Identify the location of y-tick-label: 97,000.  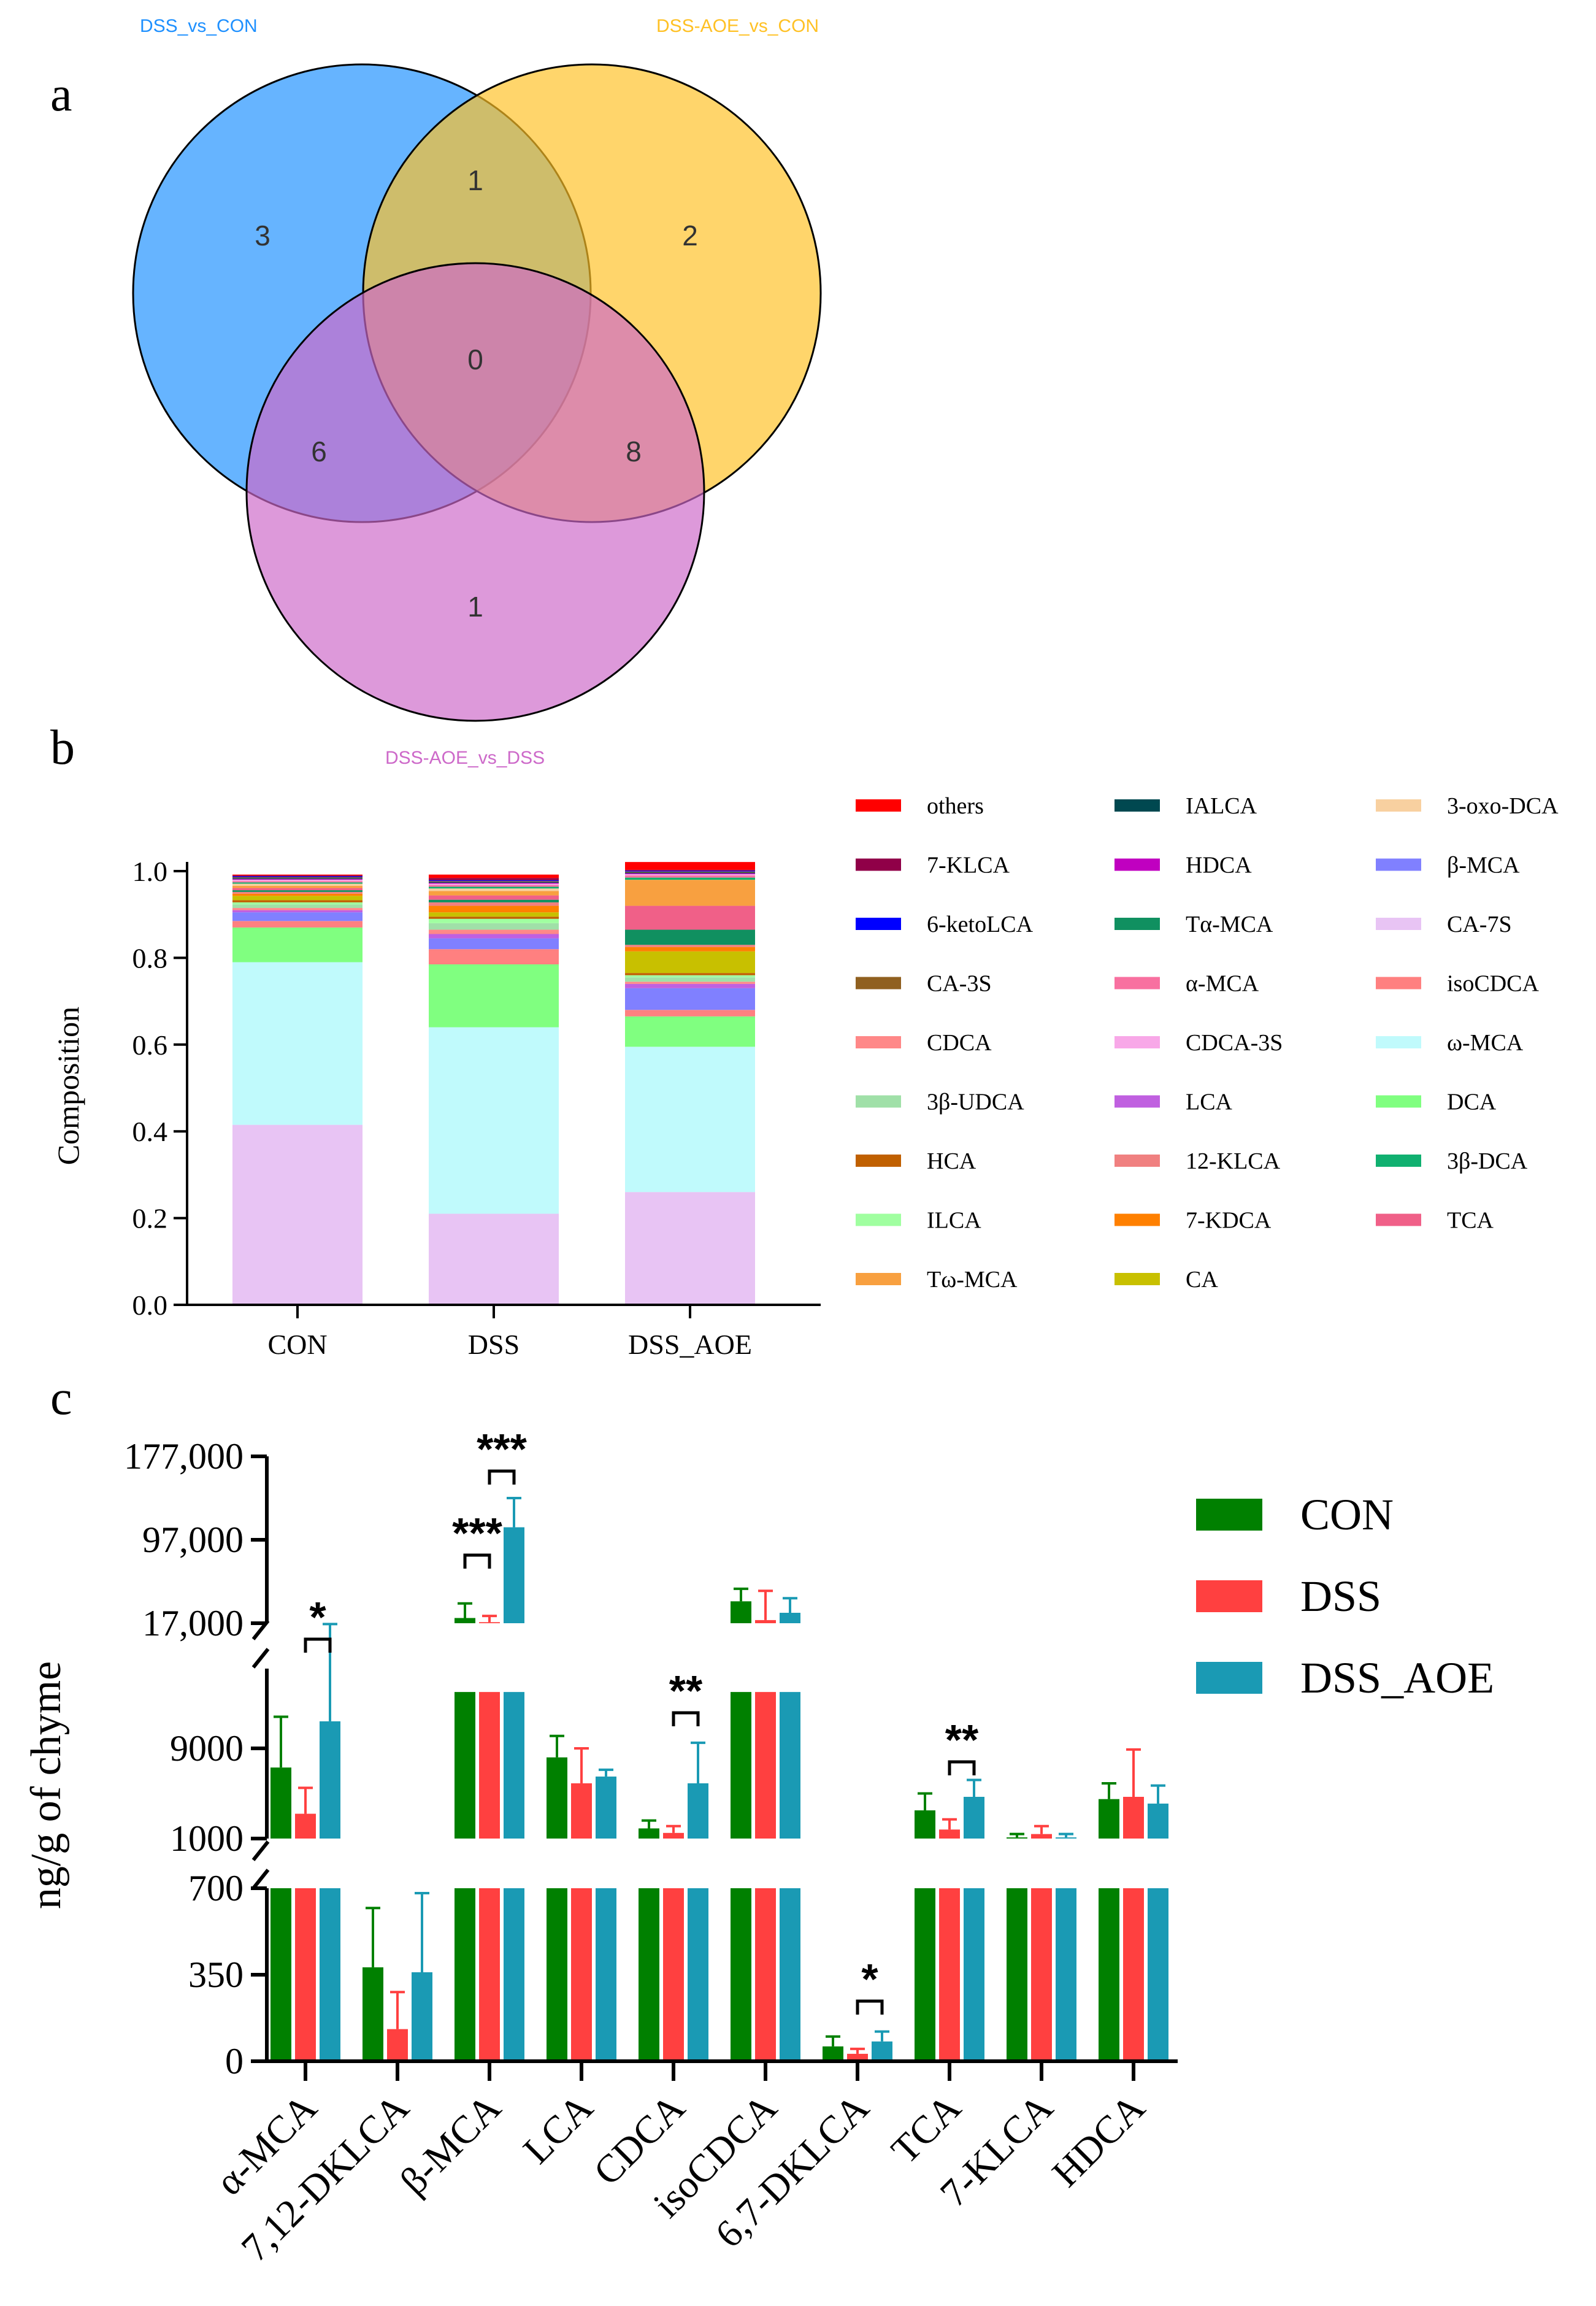
(193, 1540).